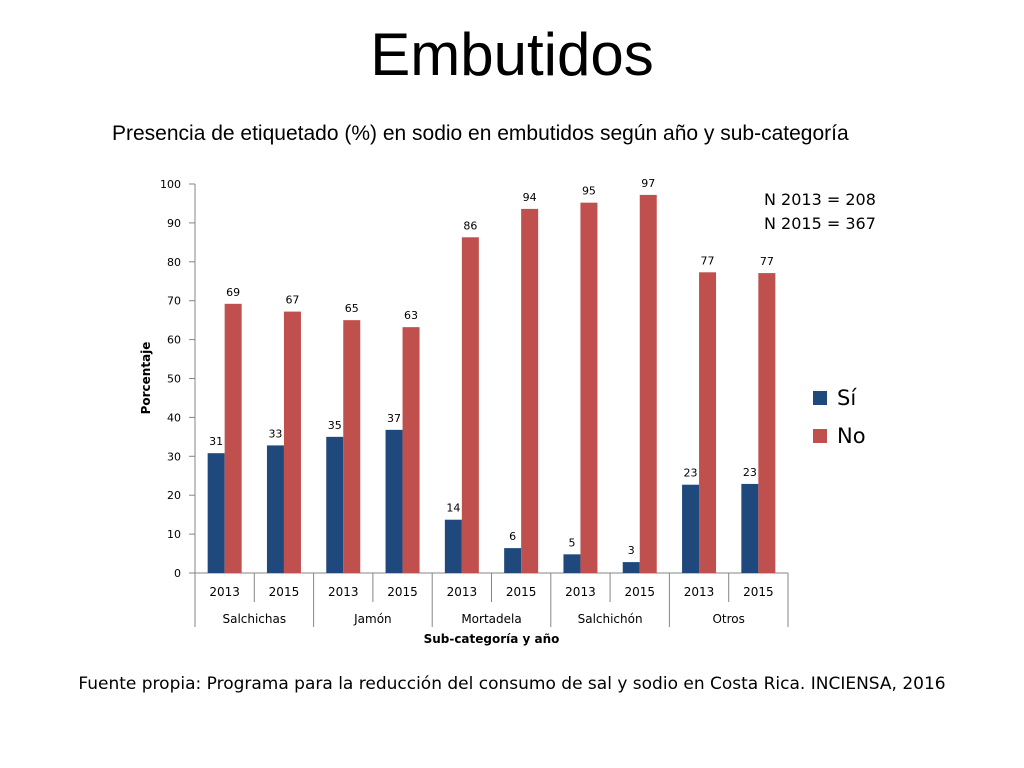 The height and width of the screenshot is (768, 1024). I want to click on data-label-no: 69, so click(233, 292).